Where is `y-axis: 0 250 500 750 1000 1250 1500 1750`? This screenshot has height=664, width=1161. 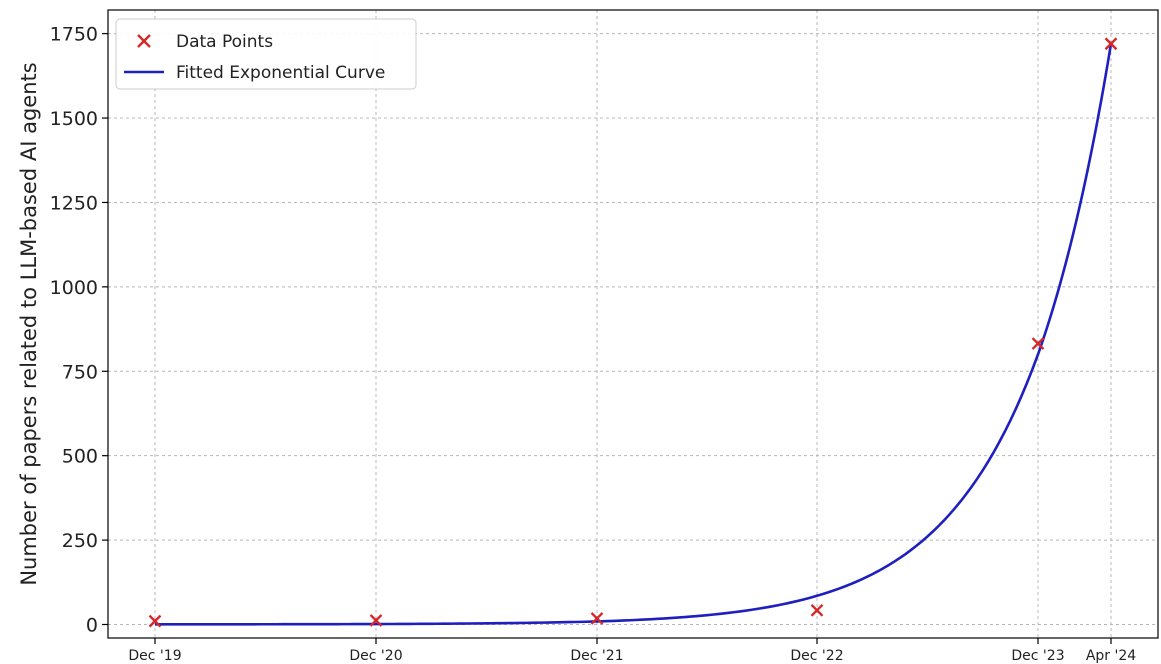
y-axis: 0 250 500 750 1000 1250 1500 1750 is located at coordinates (79, 330).